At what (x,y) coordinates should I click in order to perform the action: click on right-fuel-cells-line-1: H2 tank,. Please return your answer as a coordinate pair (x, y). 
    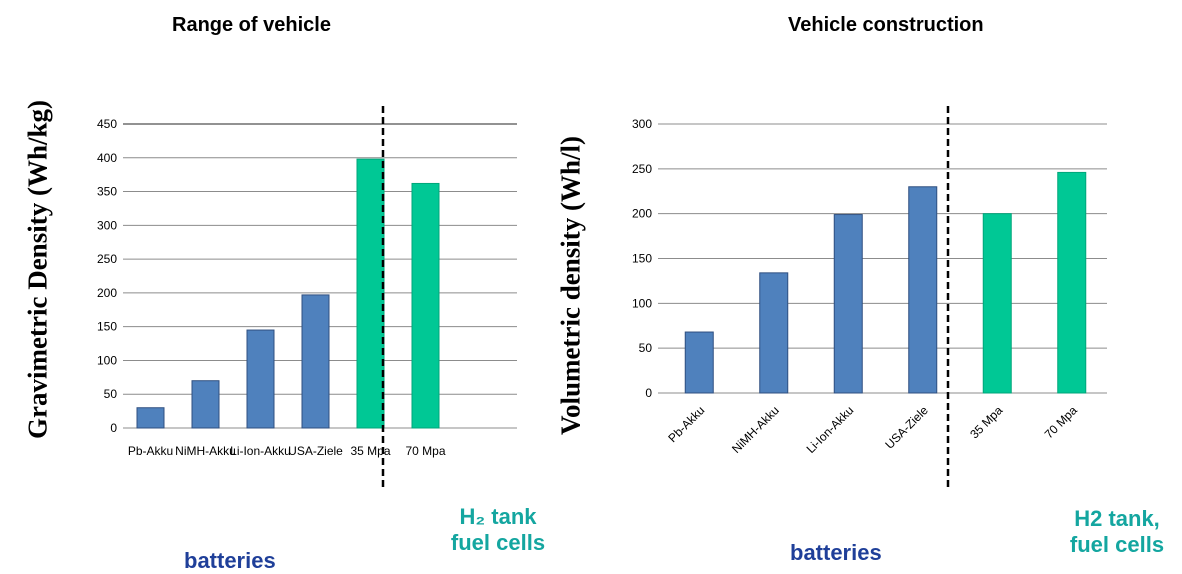
    Looking at the image, I should click on (1117, 518).